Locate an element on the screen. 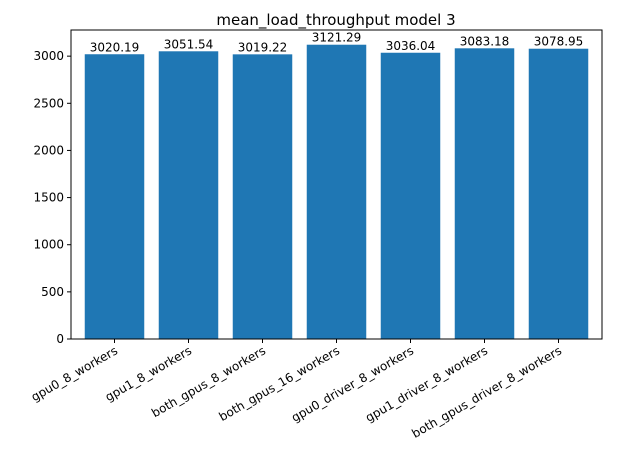 This screenshot has width=624, height=469. data-label-both_gpus_driver_8_workers: 3078.95 is located at coordinates (559, 42).